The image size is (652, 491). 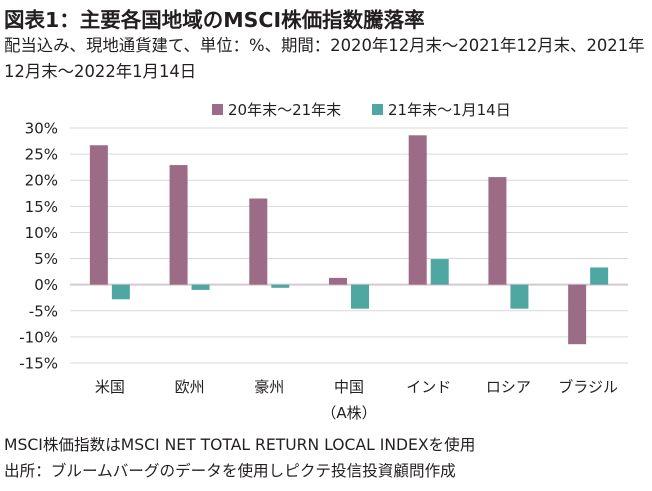 I want to click on legend-label: 21年末～1月14日, so click(x=449, y=110).